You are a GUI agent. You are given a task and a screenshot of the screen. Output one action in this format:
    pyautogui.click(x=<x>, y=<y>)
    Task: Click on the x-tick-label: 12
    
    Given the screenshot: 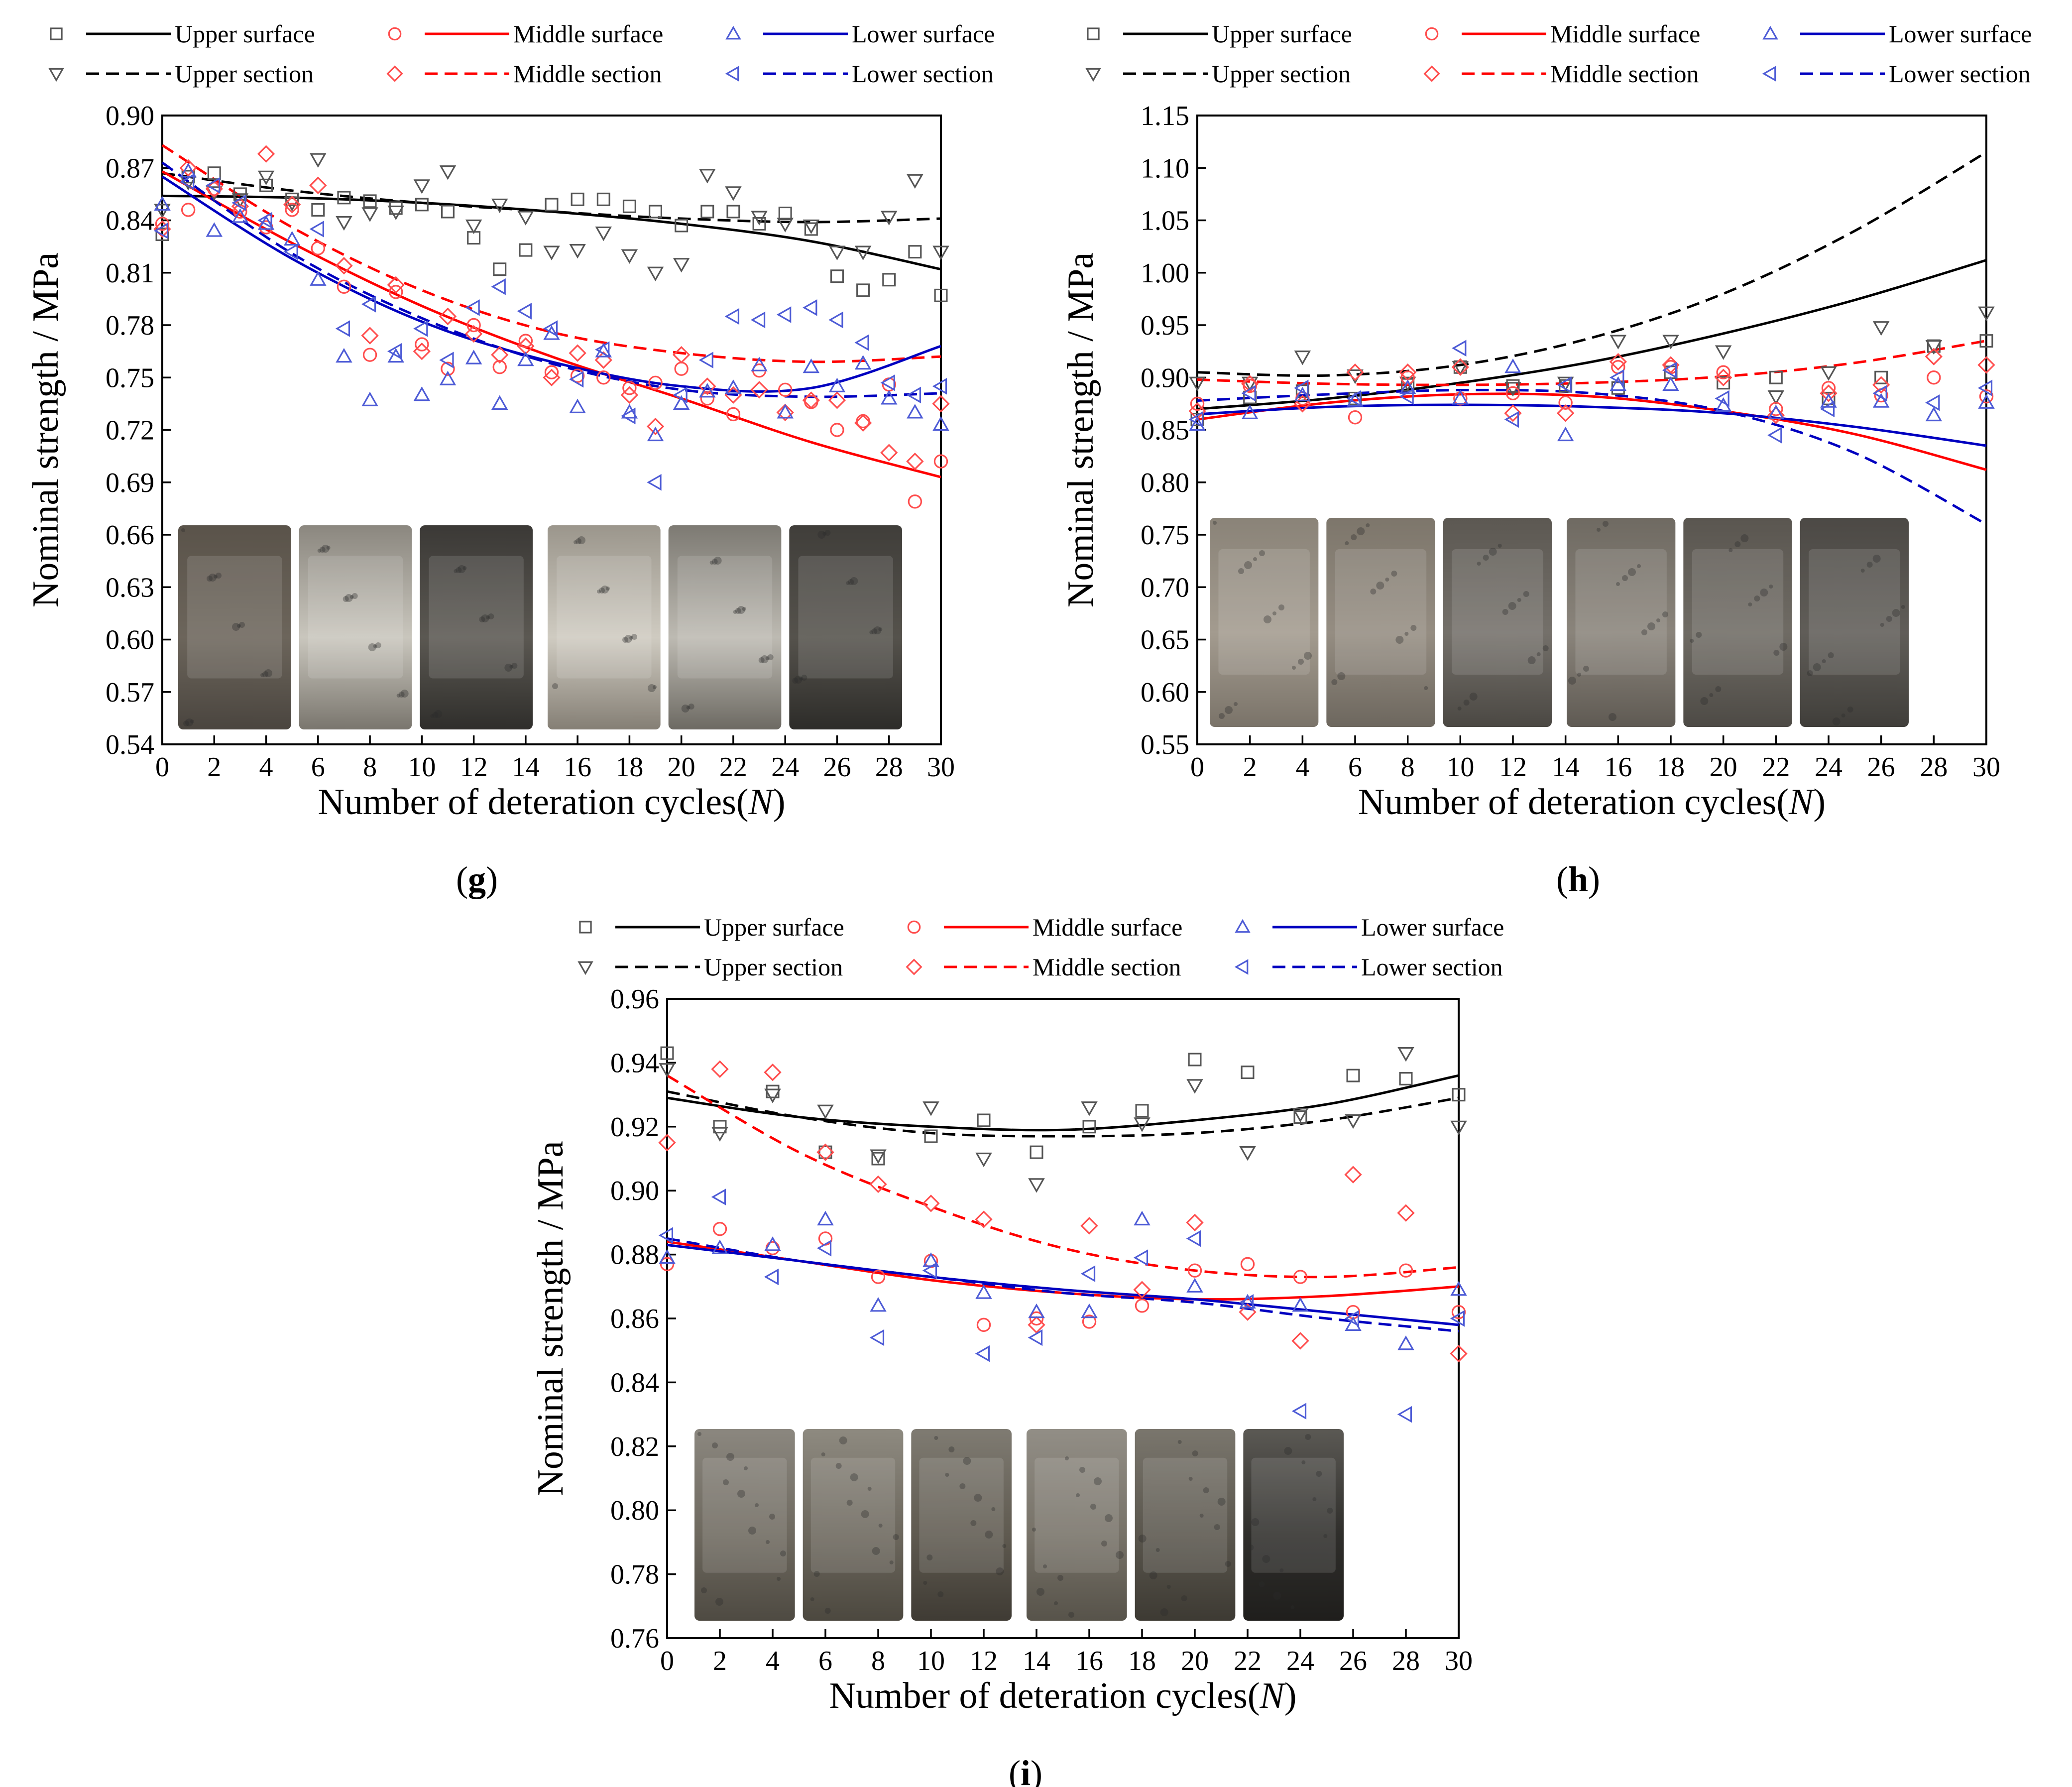 What is the action you would take?
    pyautogui.click(x=1513, y=767)
    